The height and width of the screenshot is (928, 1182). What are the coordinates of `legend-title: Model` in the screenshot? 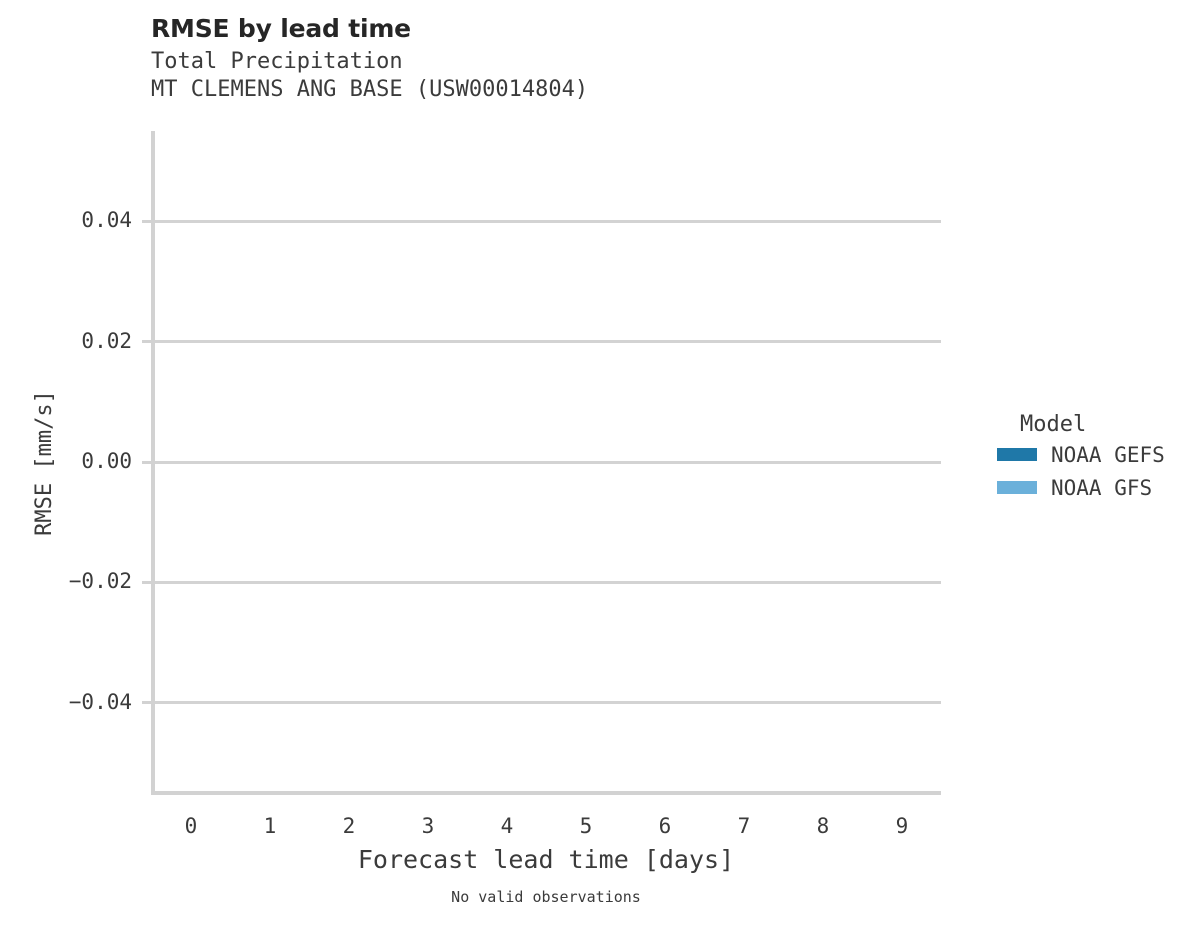 It's located at (1053, 424).